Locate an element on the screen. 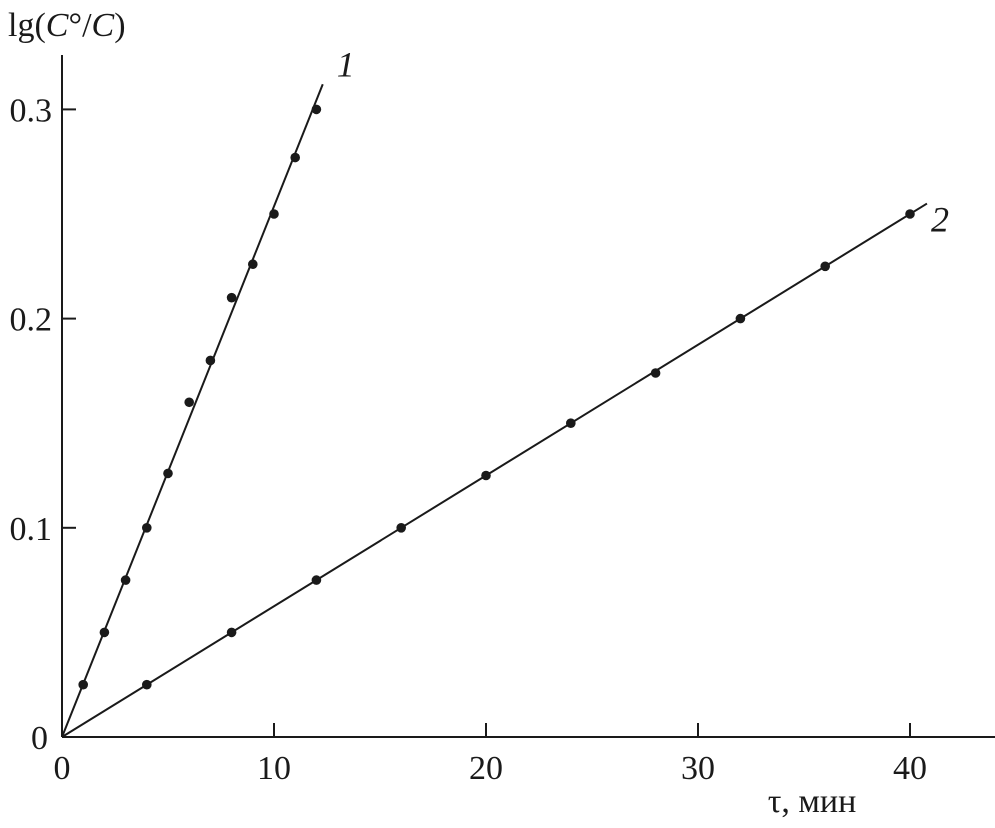  series-label: 1 is located at coordinates (346, 64).